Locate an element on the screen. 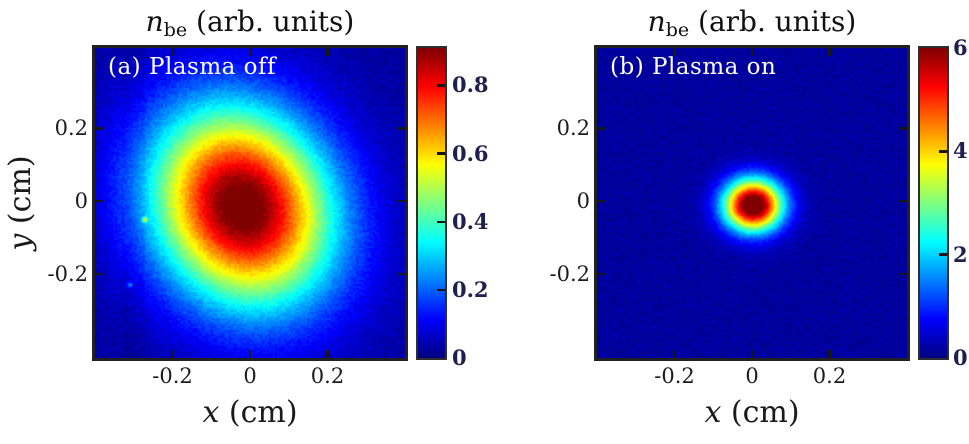 This screenshot has width=969, height=444. panel-a-title-subscript: be is located at coordinates (175, 30).